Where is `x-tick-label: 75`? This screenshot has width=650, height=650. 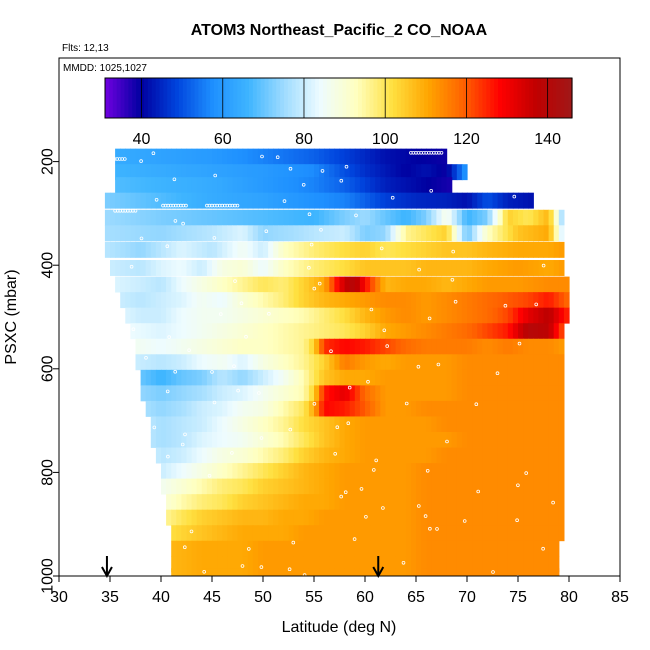 x-tick-label: 75 is located at coordinates (518, 597).